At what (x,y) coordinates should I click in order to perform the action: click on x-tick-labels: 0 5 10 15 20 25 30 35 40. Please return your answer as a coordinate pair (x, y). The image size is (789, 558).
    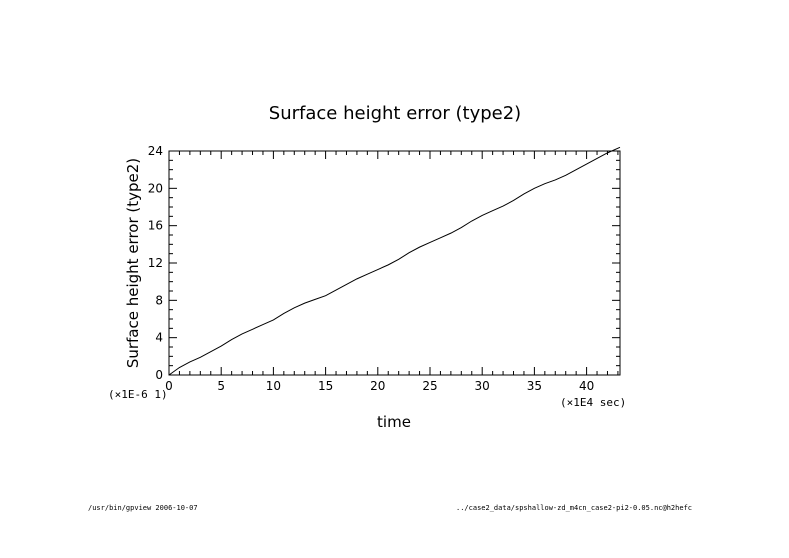
    Looking at the image, I should click on (379, 386).